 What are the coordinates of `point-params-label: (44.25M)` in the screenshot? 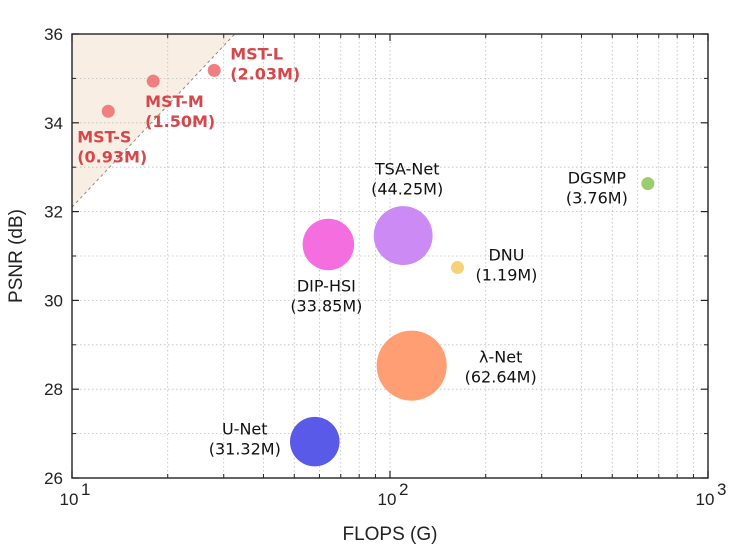 It's located at (407, 189).